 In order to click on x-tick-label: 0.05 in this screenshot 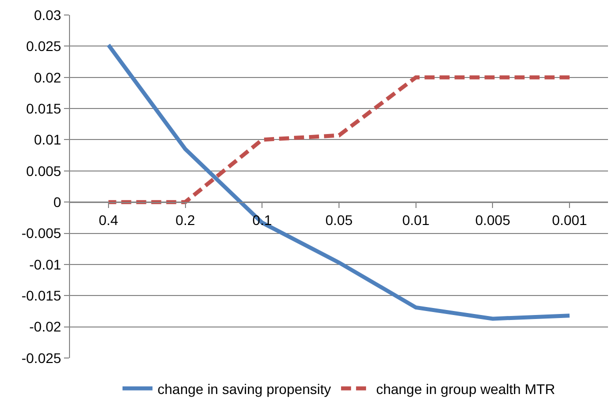, I will do `click(339, 220)`.